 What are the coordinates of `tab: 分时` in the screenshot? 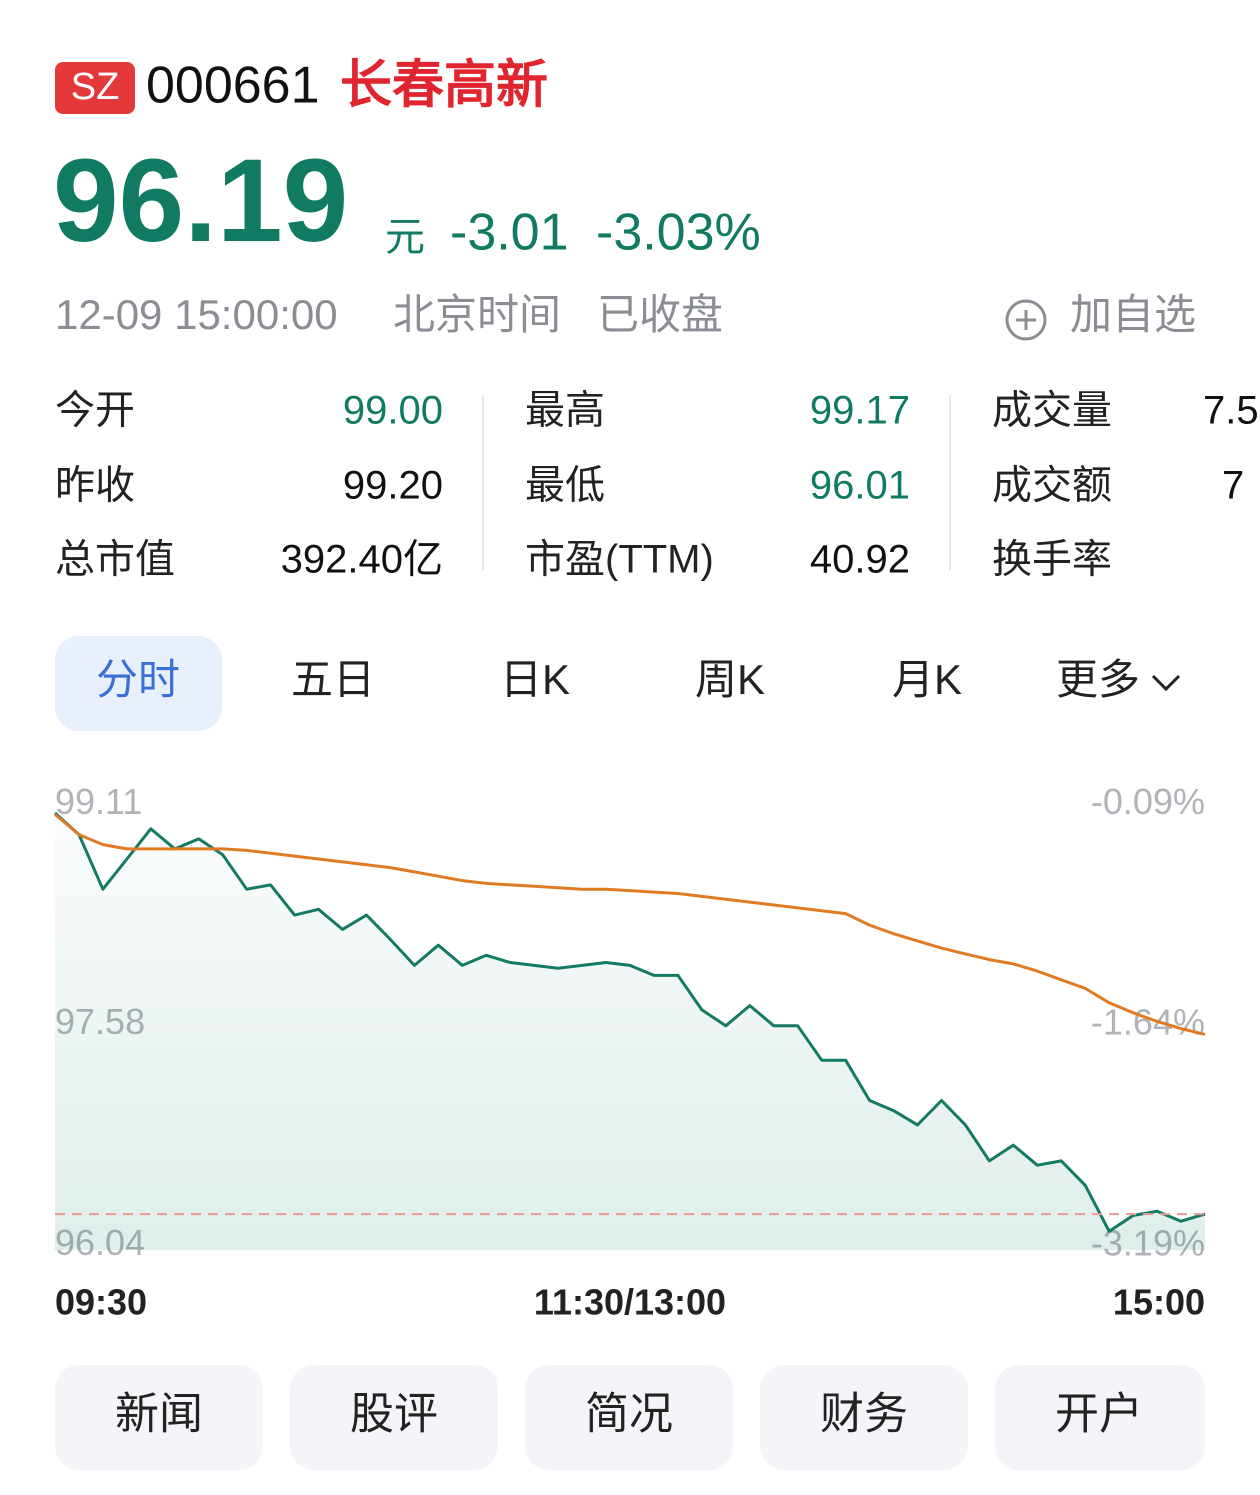 It's located at (138, 679).